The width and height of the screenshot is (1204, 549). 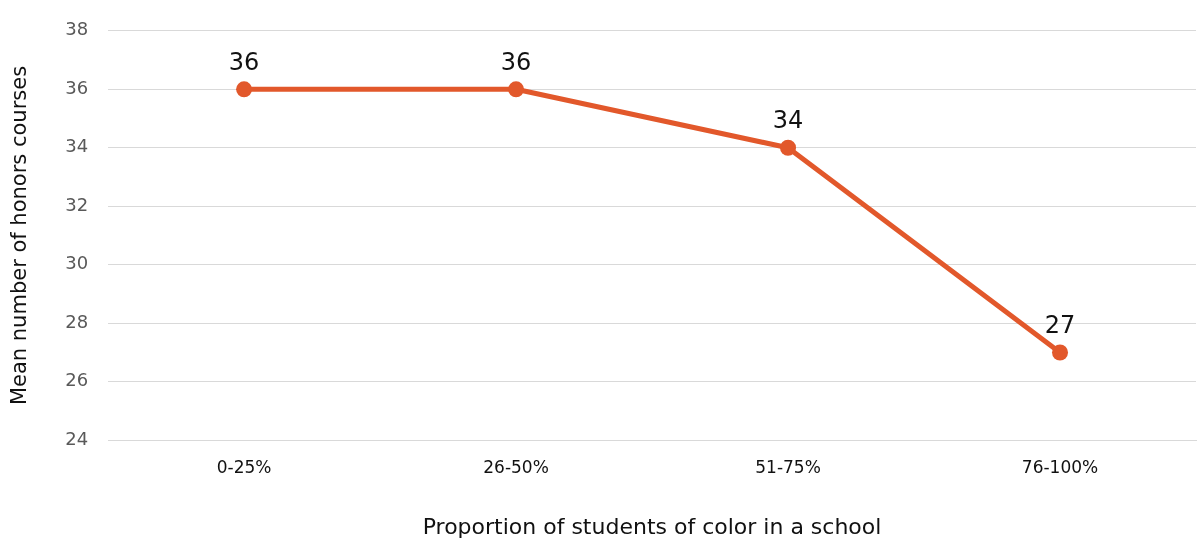 I want to click on y-tick-label: 34, so click(x=77, y=146).